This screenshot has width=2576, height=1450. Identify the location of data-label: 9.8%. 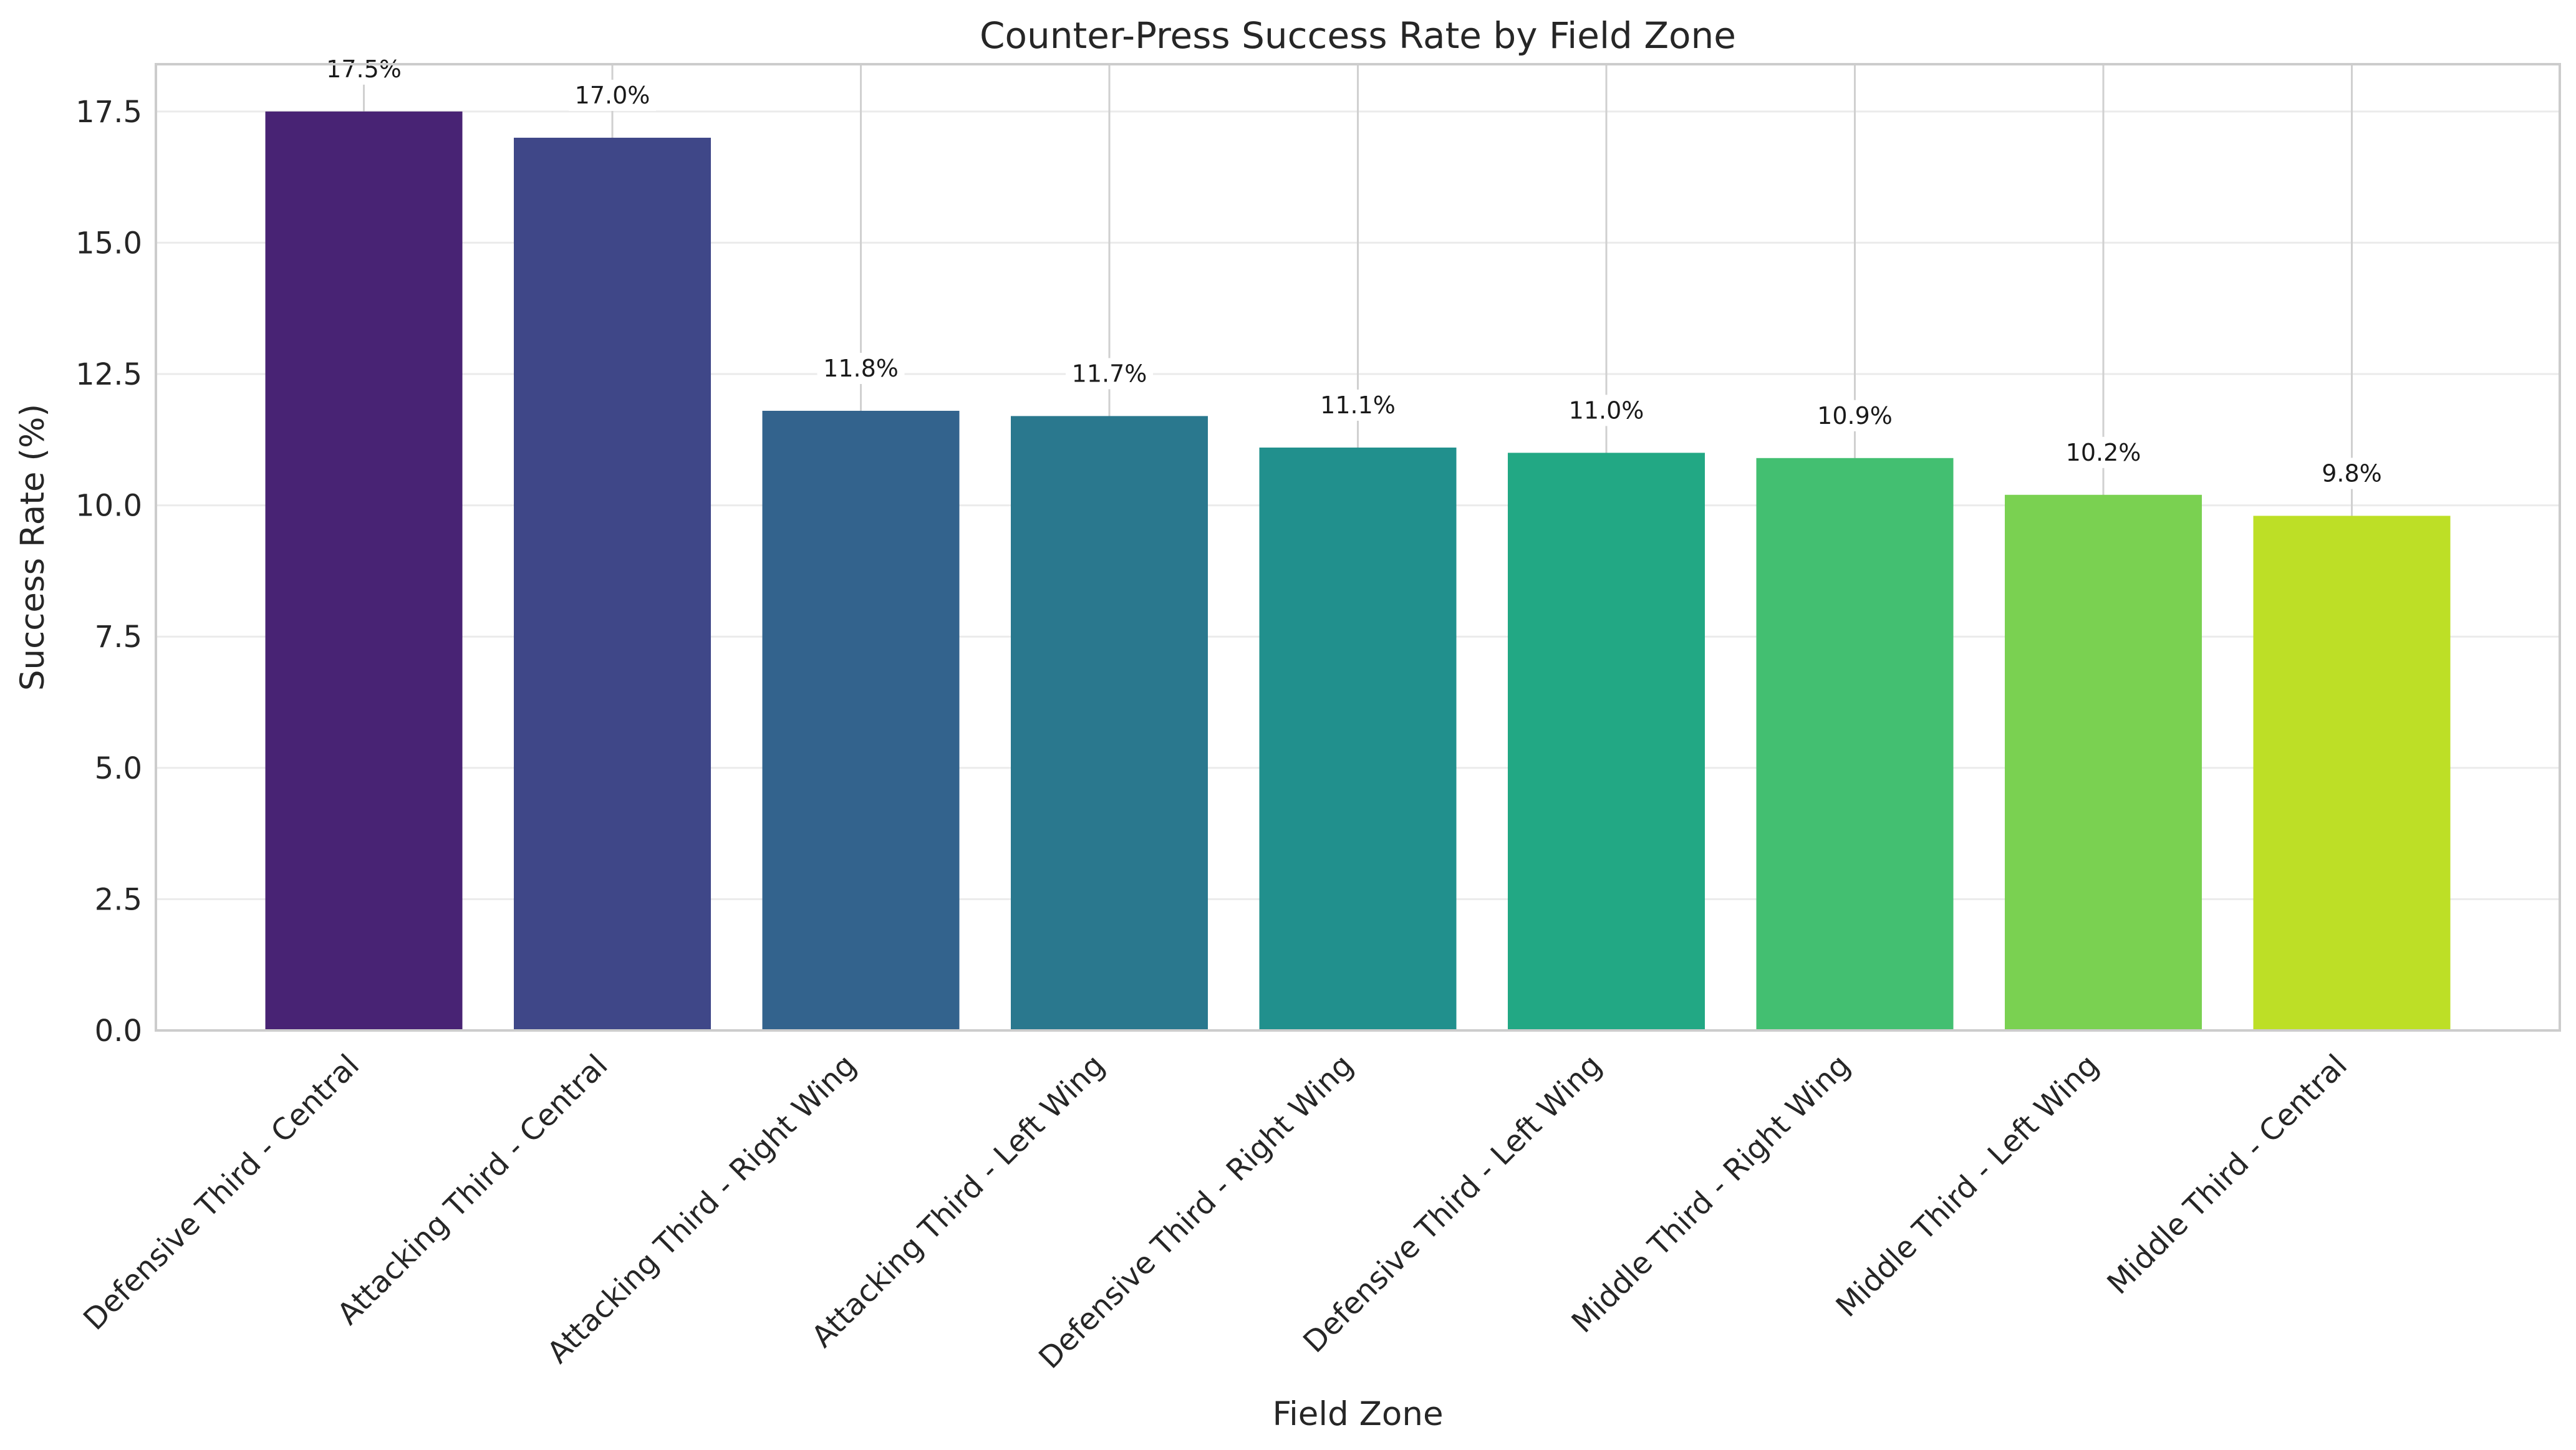
(2352, 473).